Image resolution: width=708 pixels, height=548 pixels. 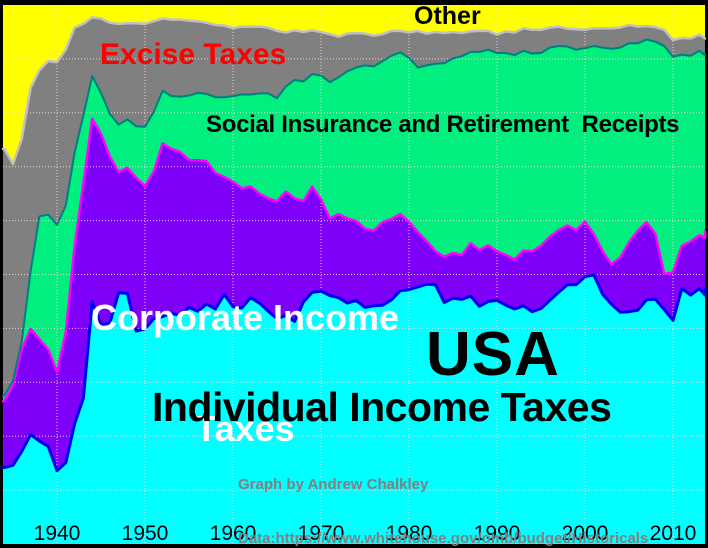 What do you see at coordinates (409, 533) in the screenshot?
I see `x-tick-label-1980: 1980` at bounding box center [409, 533].